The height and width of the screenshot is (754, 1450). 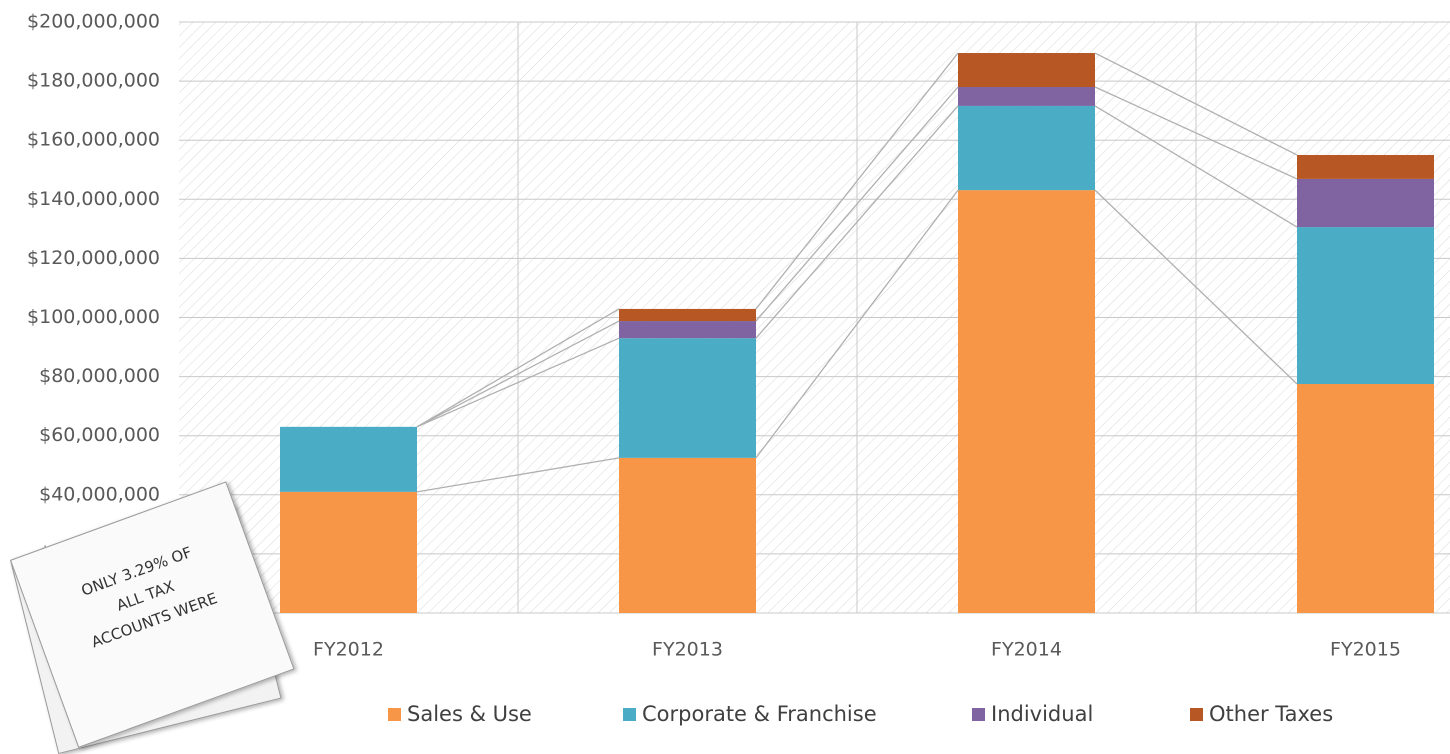 I want to click on y-tick-label: $100,000,000, so click(x=93, y=317).